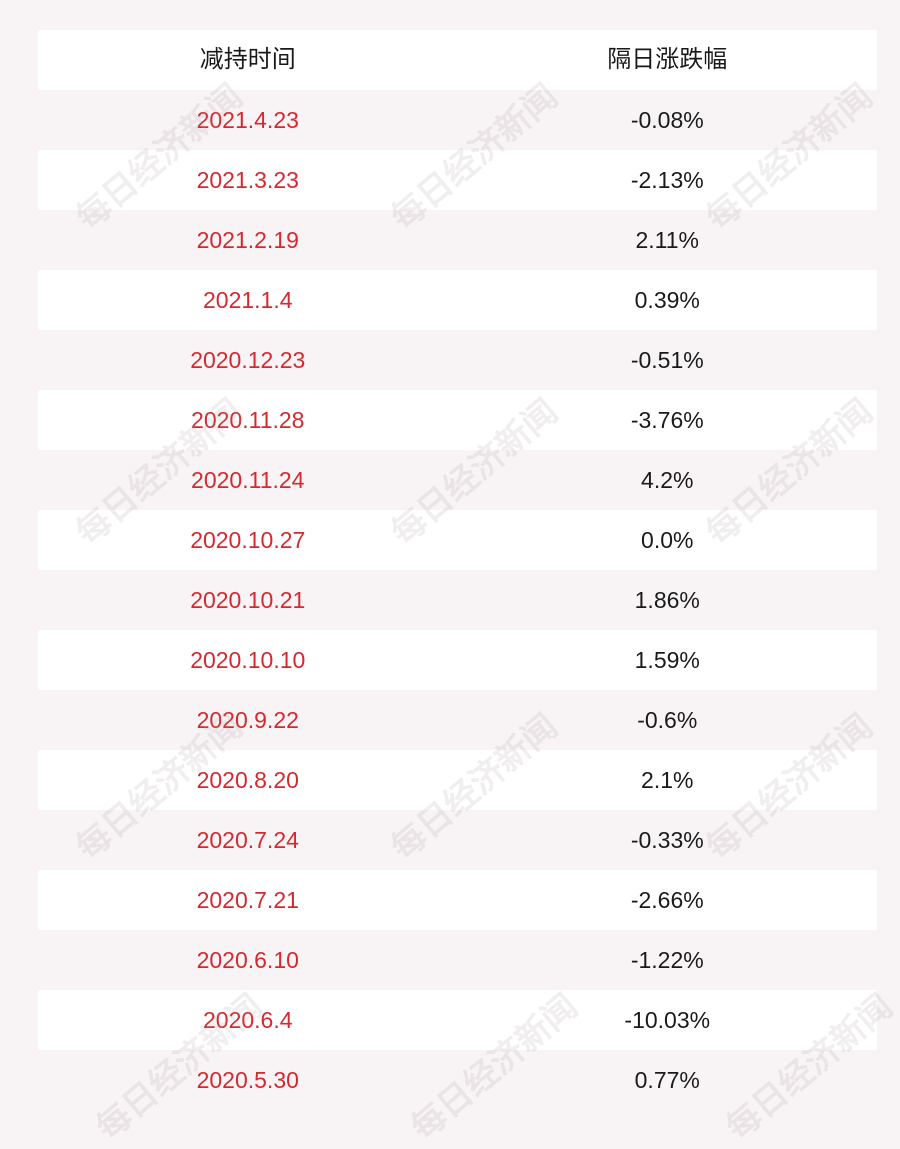 The height and width of the screenshot is (1149, 900). Describe the element at coordinates (457, 720) in the screenshot. I see `table-row: 2020.9.22 -0.6%` at that location.